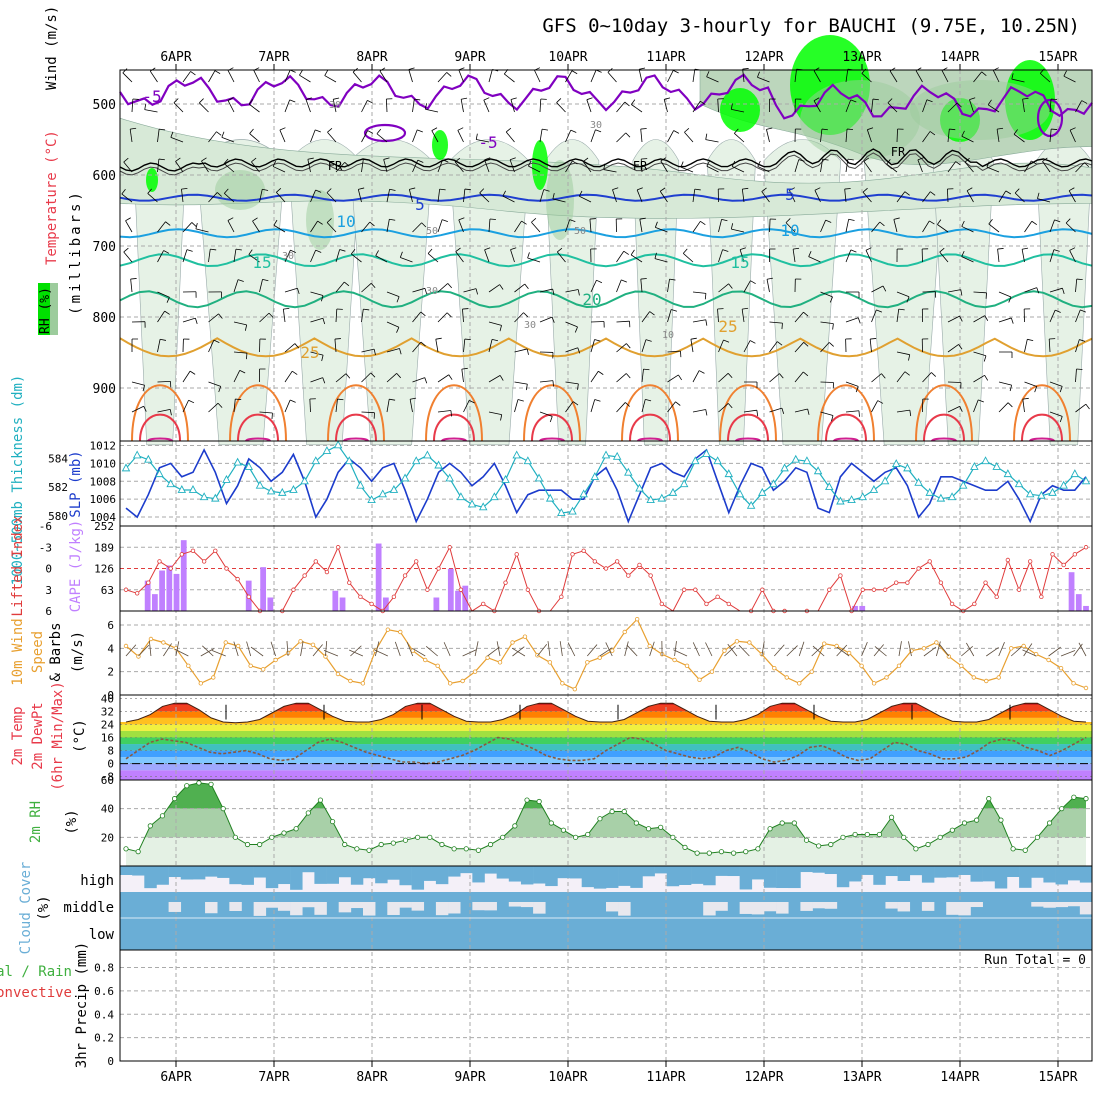 This screenshot has width=1100, height=1104. What do you see at coordinates (763, 1077) in the screenshot?
I see `date-label-bottom: 12APR` at bounding box center [763, 1077].